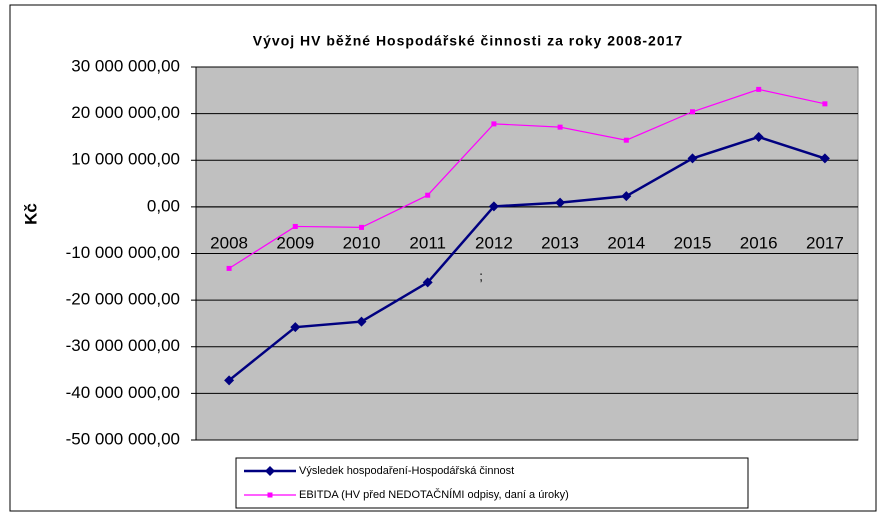  Describe the element at coordinates (123, 392) in the screenshot. I see `y-tick-label: -40 000 000,00` at that location.